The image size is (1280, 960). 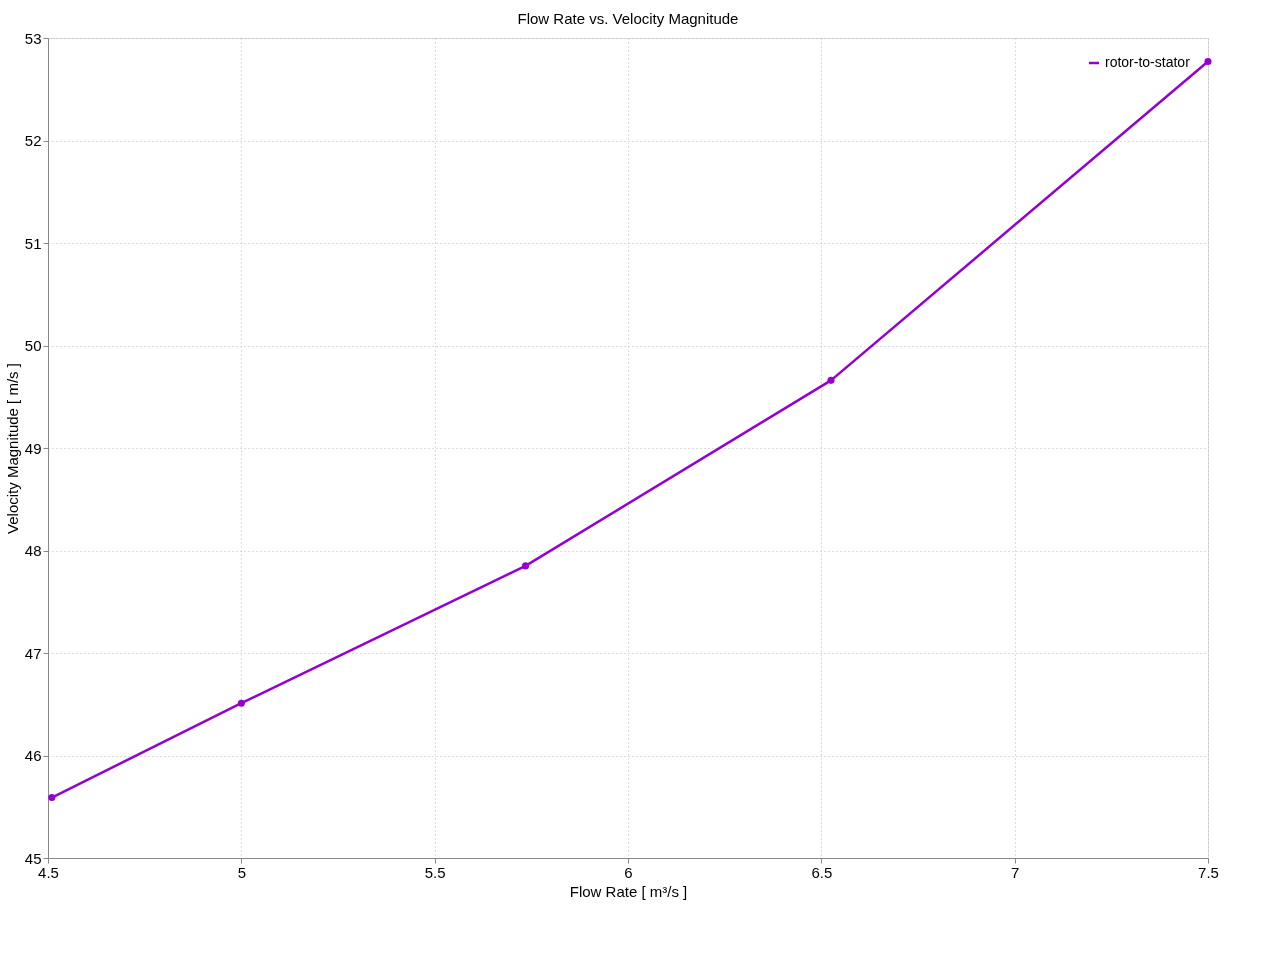 I want to click on y-tick-label: 50, so click(x=33, y=345).